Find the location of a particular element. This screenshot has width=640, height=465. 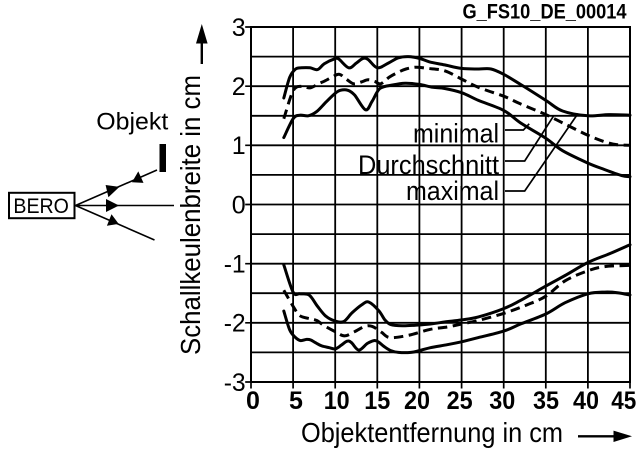

svg-text: 10 is located at coordinates (337, 401).